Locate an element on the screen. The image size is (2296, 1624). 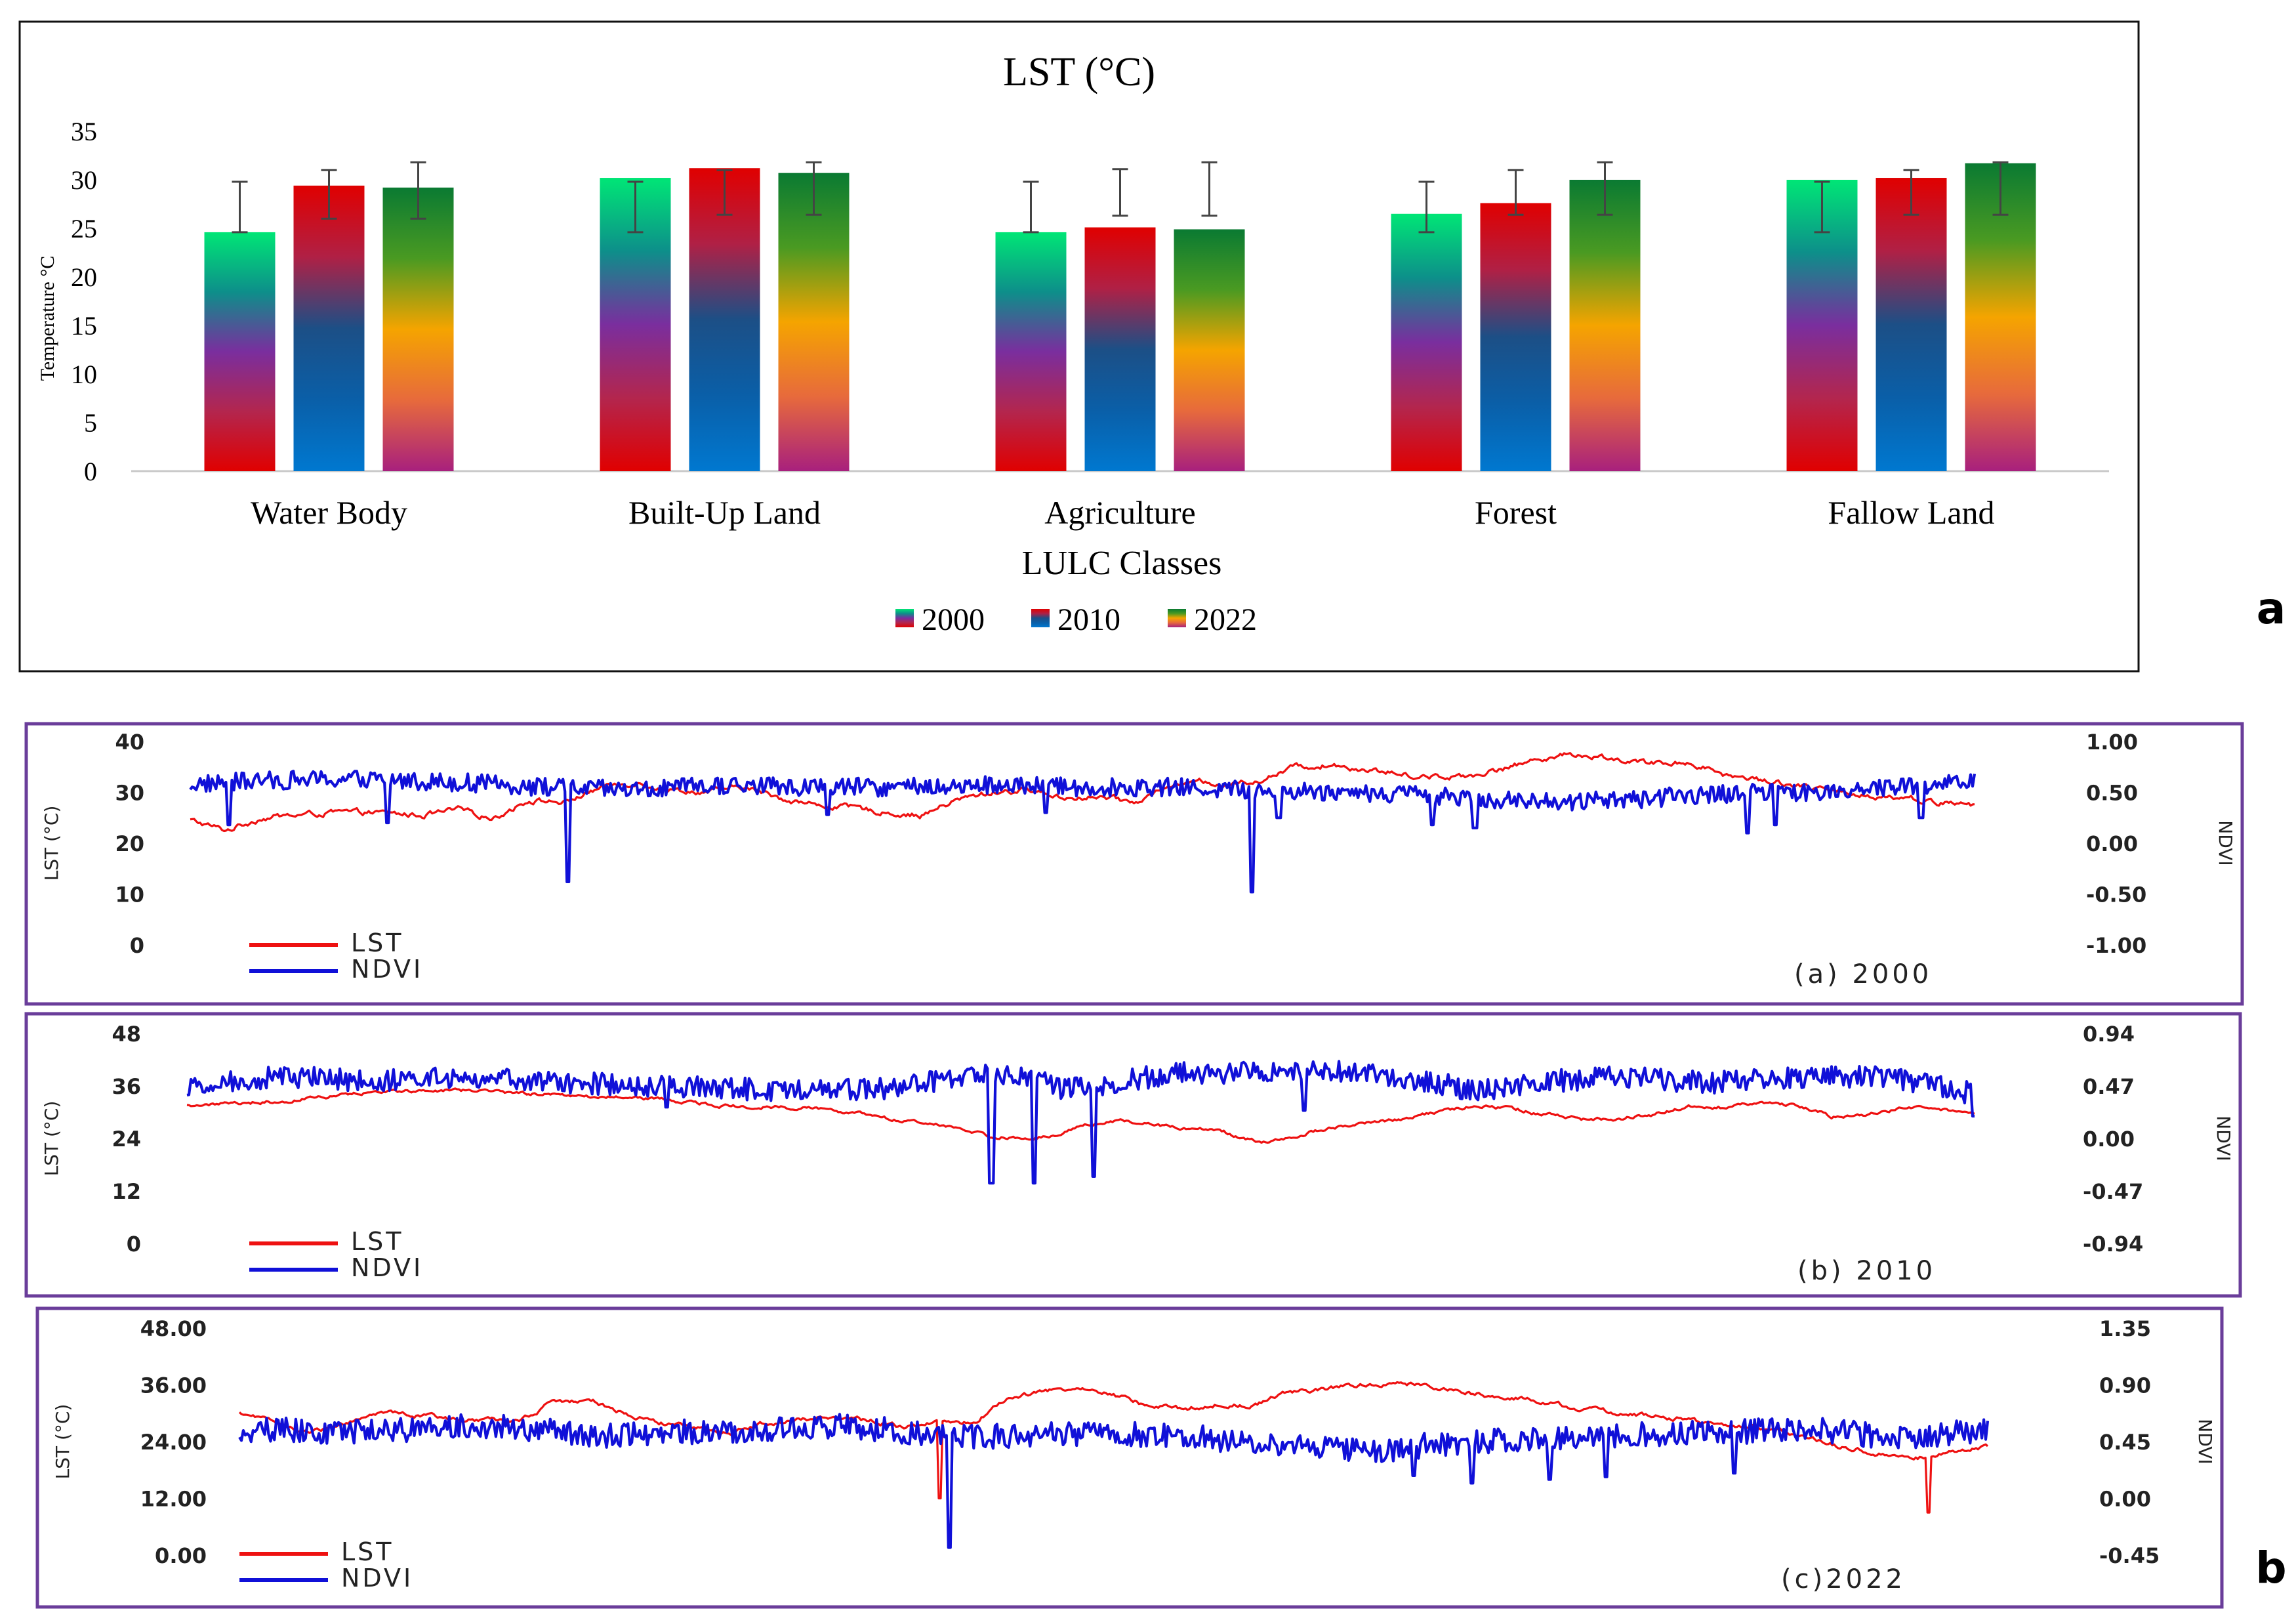
bar-category-label: Forest is located at coordinates (1516, 512).